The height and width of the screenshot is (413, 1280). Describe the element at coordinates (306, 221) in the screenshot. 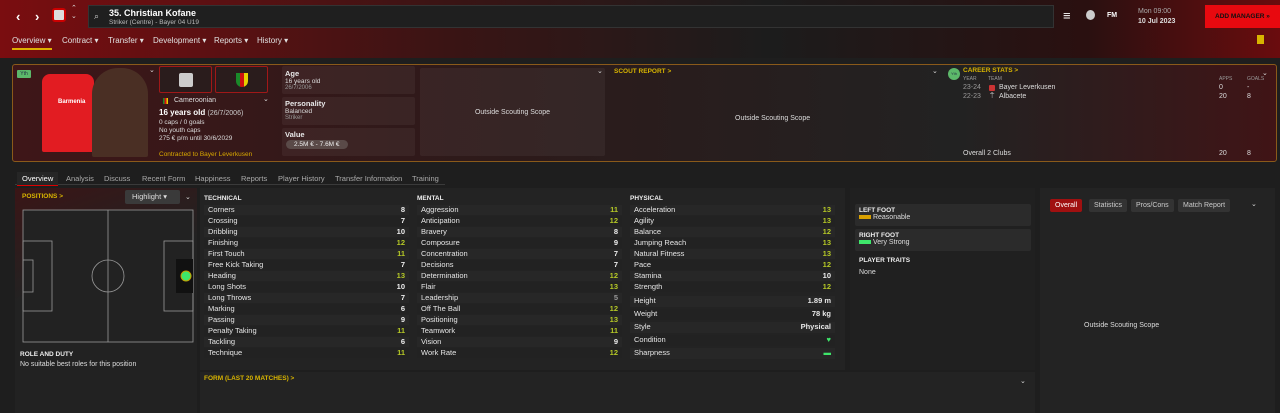

I see `attribute-row: Crossing 7` at that location.